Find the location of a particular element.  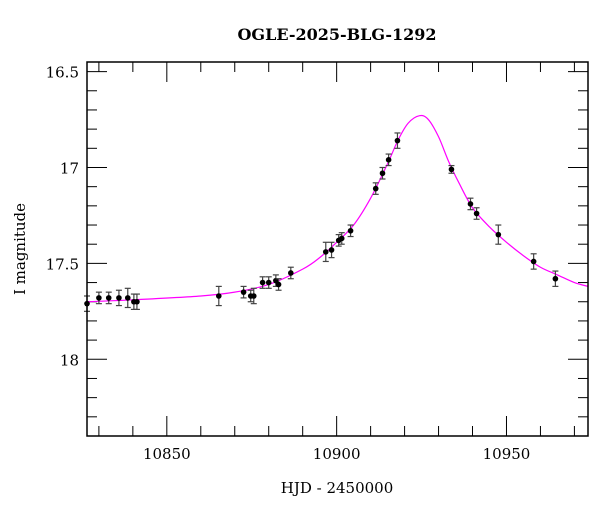

x-axis-label: HJD - 2450000 is located at coordinates (337, 488).